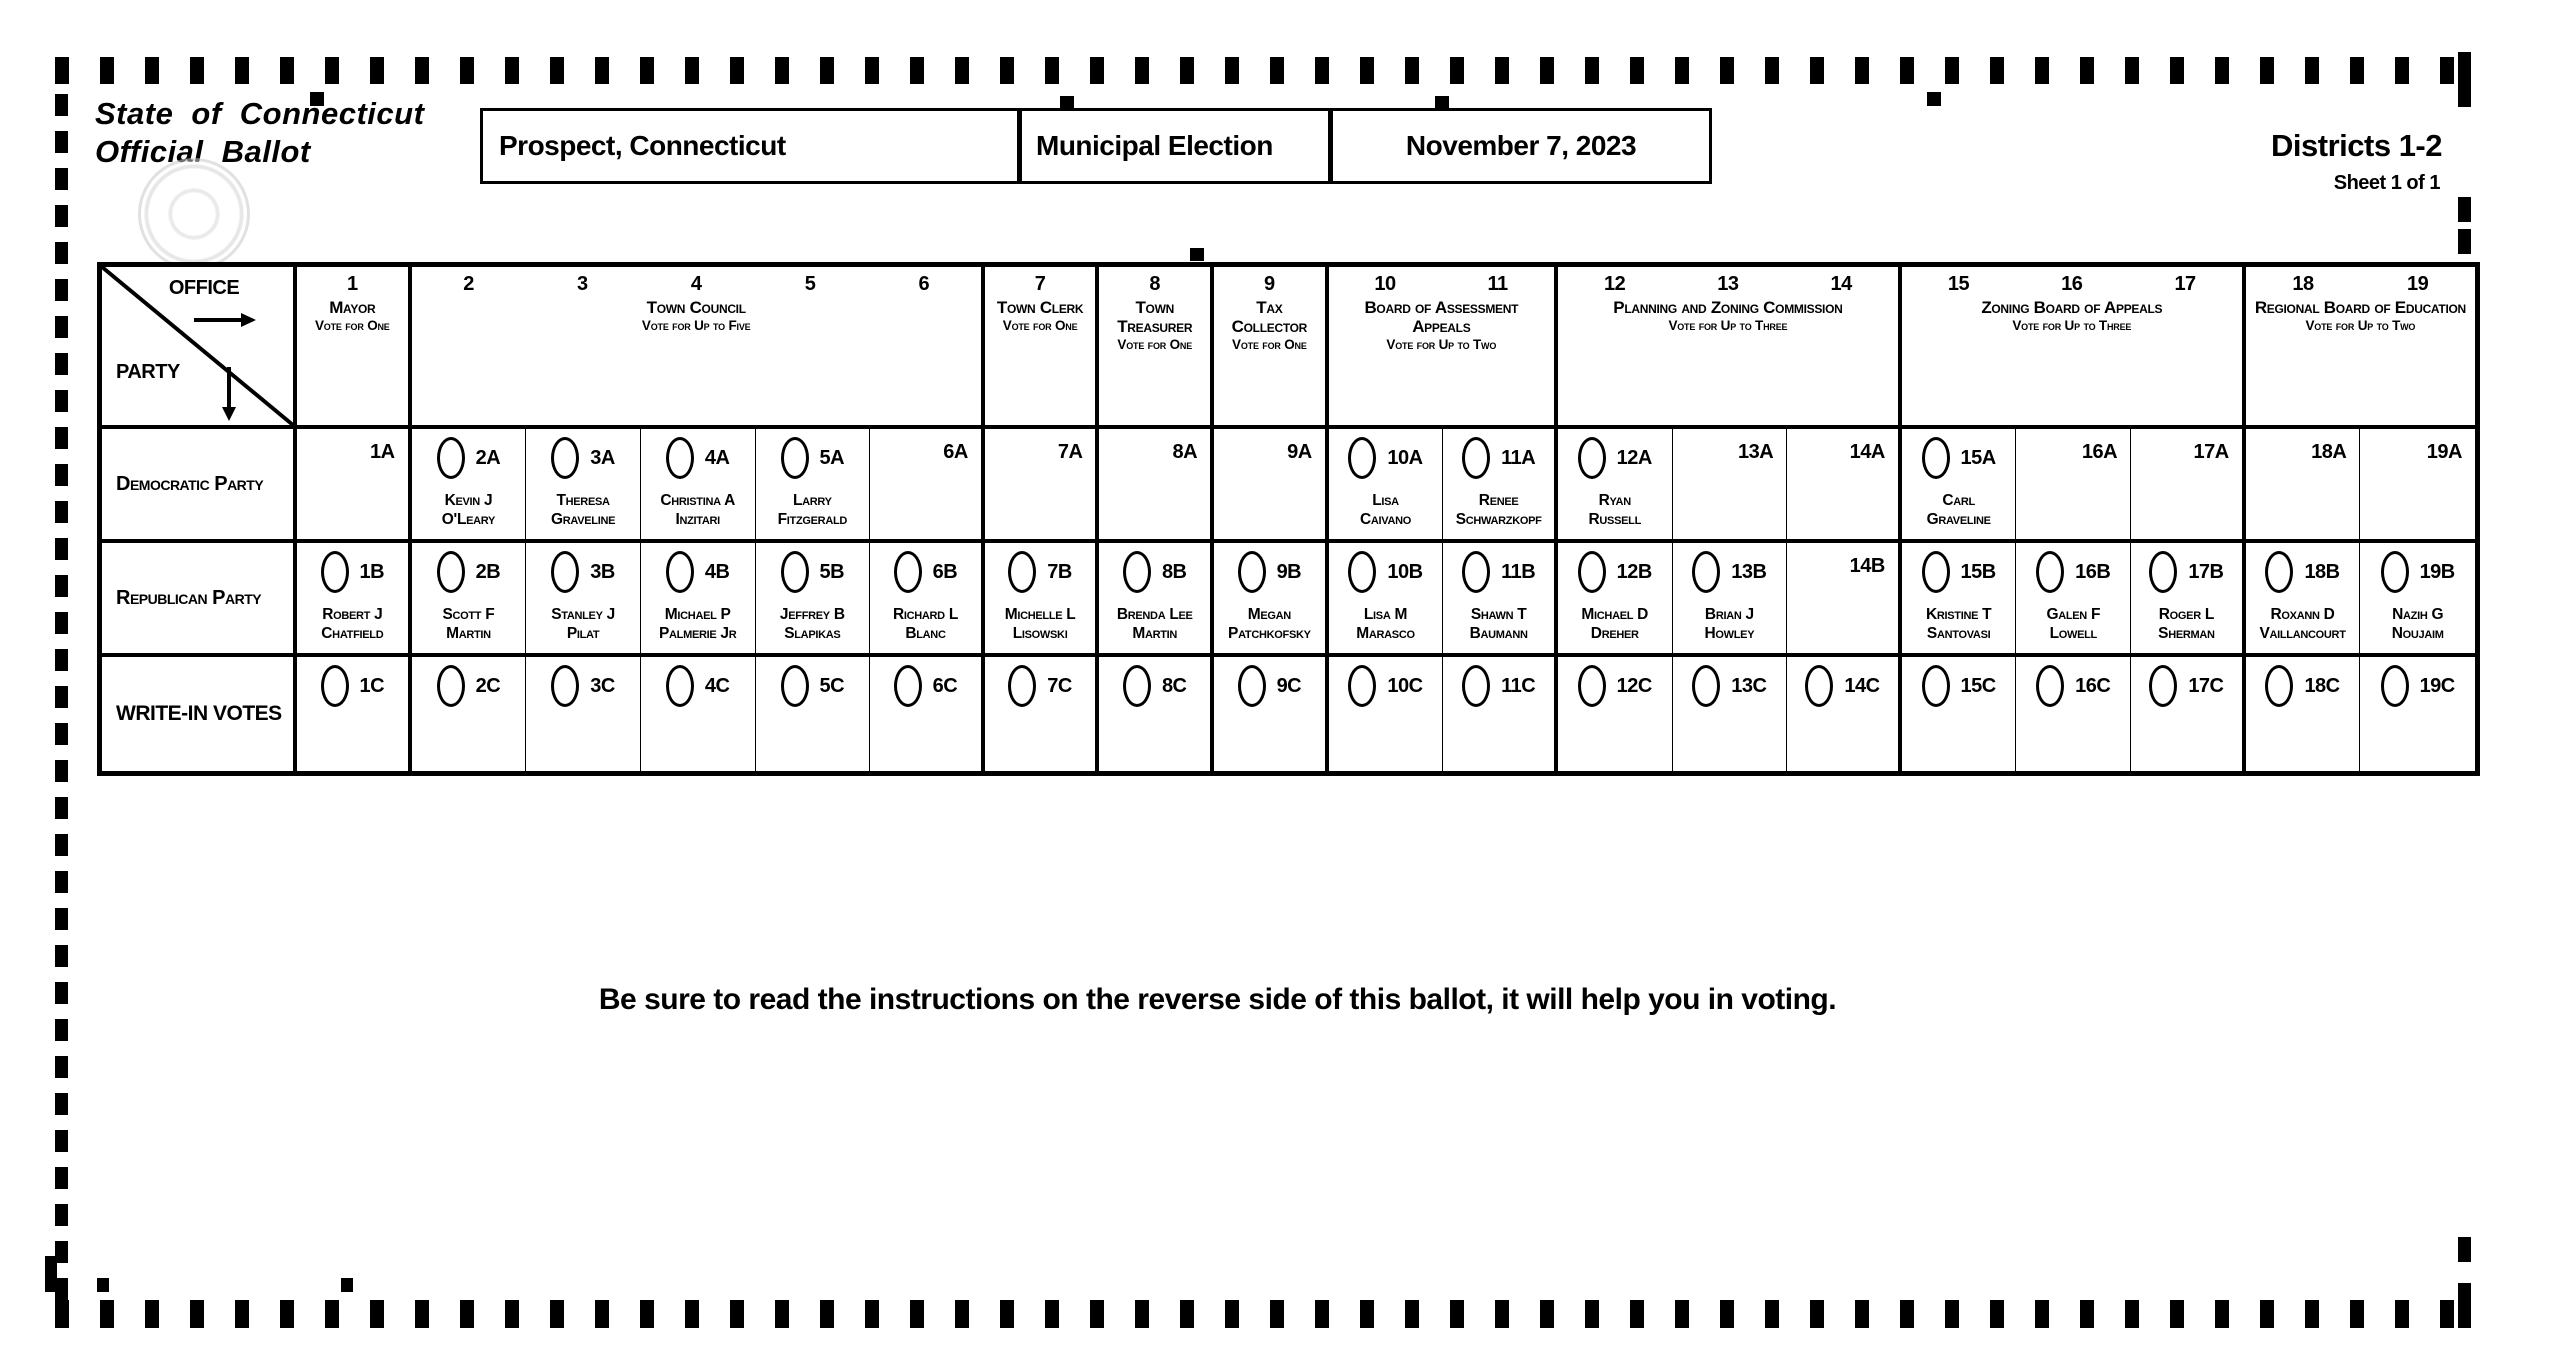 The height and width of the screenshot is (1355, 2560). What do you see at coordinates (696, 326) in the screenshot?
I see `office-vote-instruction: Vote for Up to Five` at bounding box center [696, 326].